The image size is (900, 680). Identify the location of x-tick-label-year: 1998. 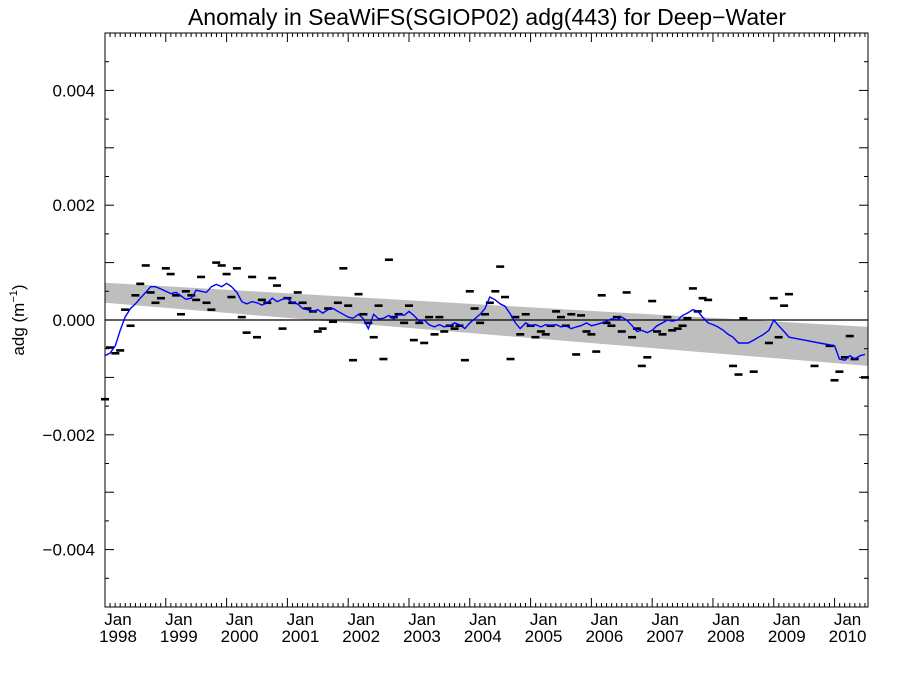
(118, 636).